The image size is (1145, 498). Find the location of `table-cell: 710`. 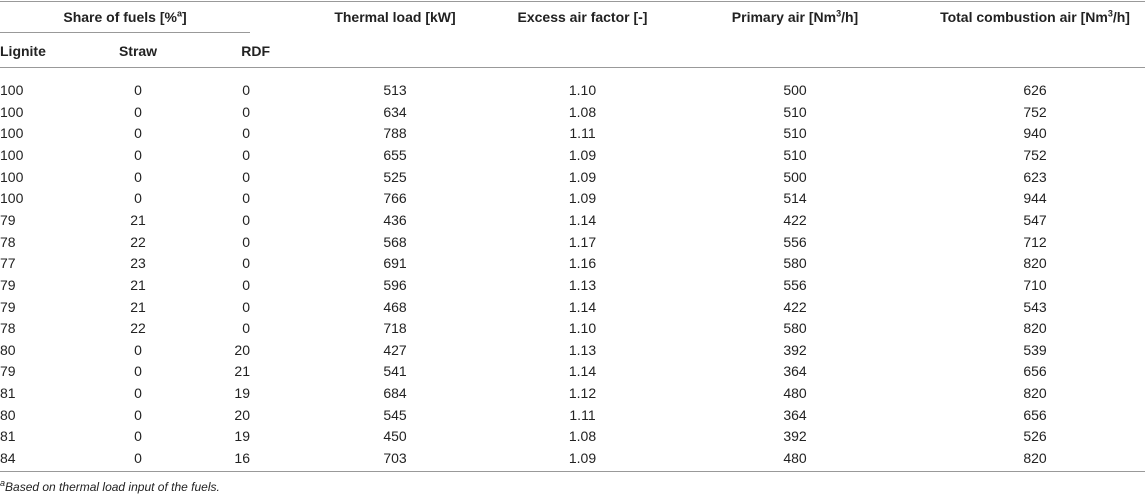

table-cell: 710 is located at coordinates (1035, 284).